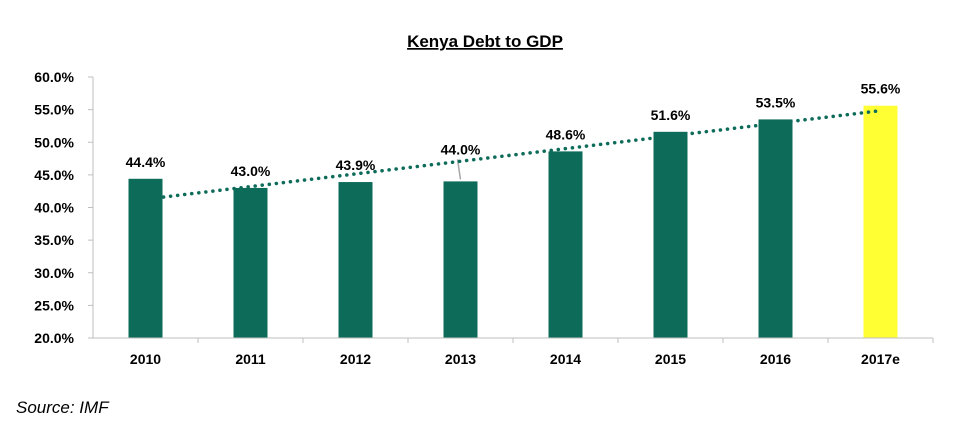 The image size is (958, 432). What do you see at coordinates (459, 169) in the screenshot?
I see `data-label-leader-line` at bounding box center [459, 169].